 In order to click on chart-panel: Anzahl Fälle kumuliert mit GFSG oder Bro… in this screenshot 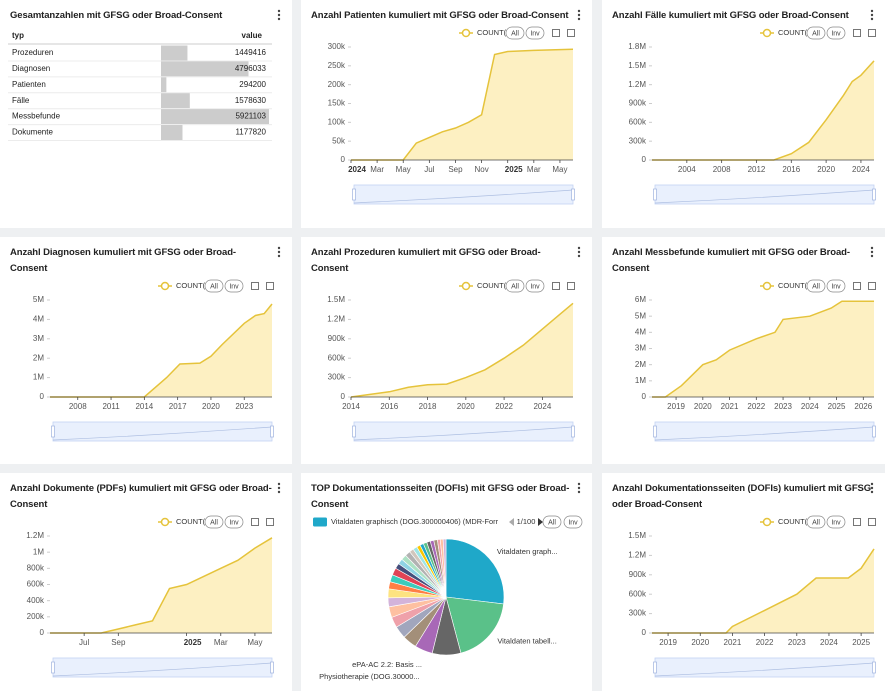, I will do `click(743, 114)`.